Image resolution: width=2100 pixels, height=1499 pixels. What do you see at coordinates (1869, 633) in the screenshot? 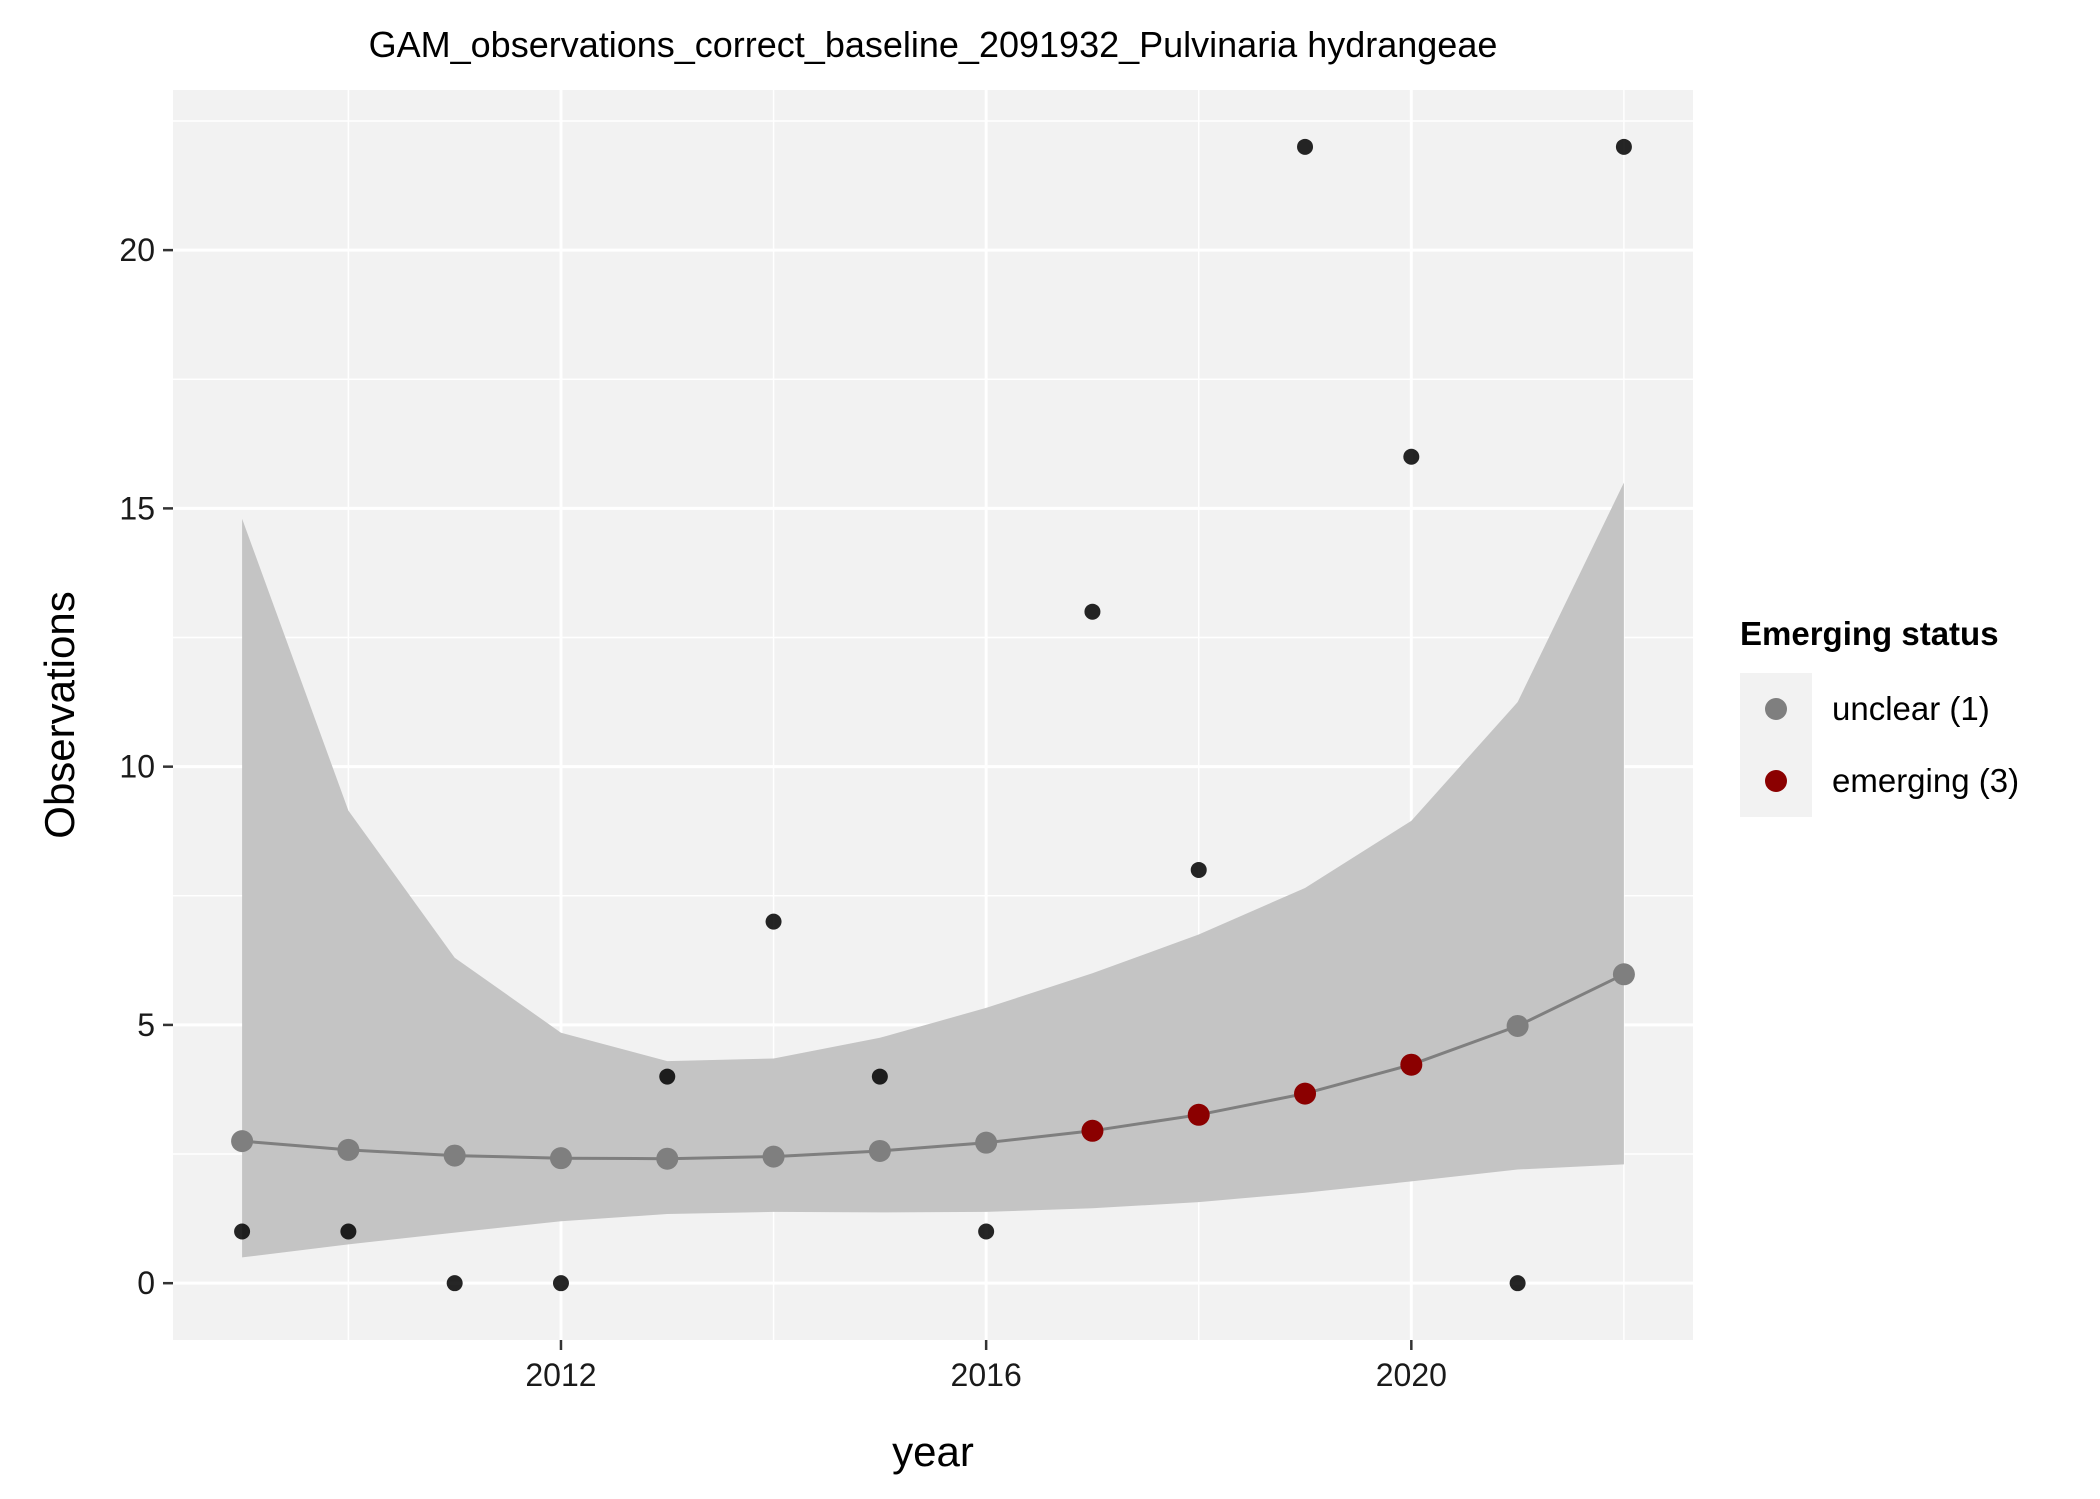
I see `legend-title: Emerging status` at bounding box center [1869, 633].